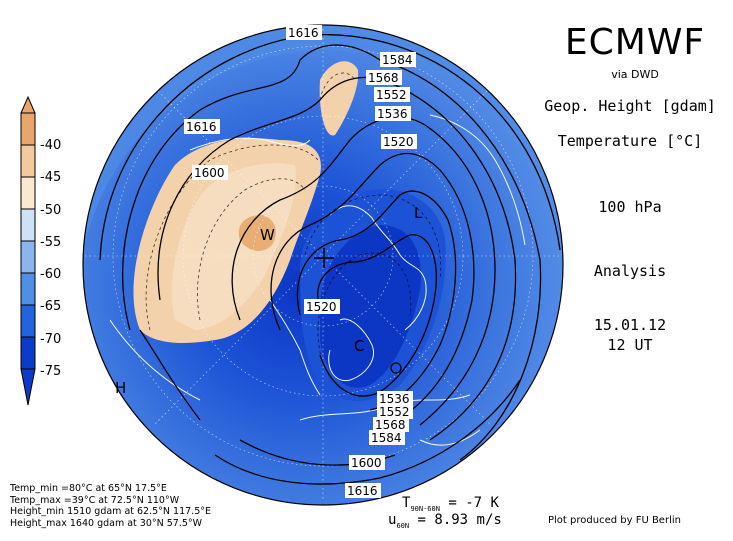 This screenshot has height=541, width=733. What do you see at coordinates (50, 339) in the screenshot?
I see `colorbar-label: -70` at bounding box center [50, 339].